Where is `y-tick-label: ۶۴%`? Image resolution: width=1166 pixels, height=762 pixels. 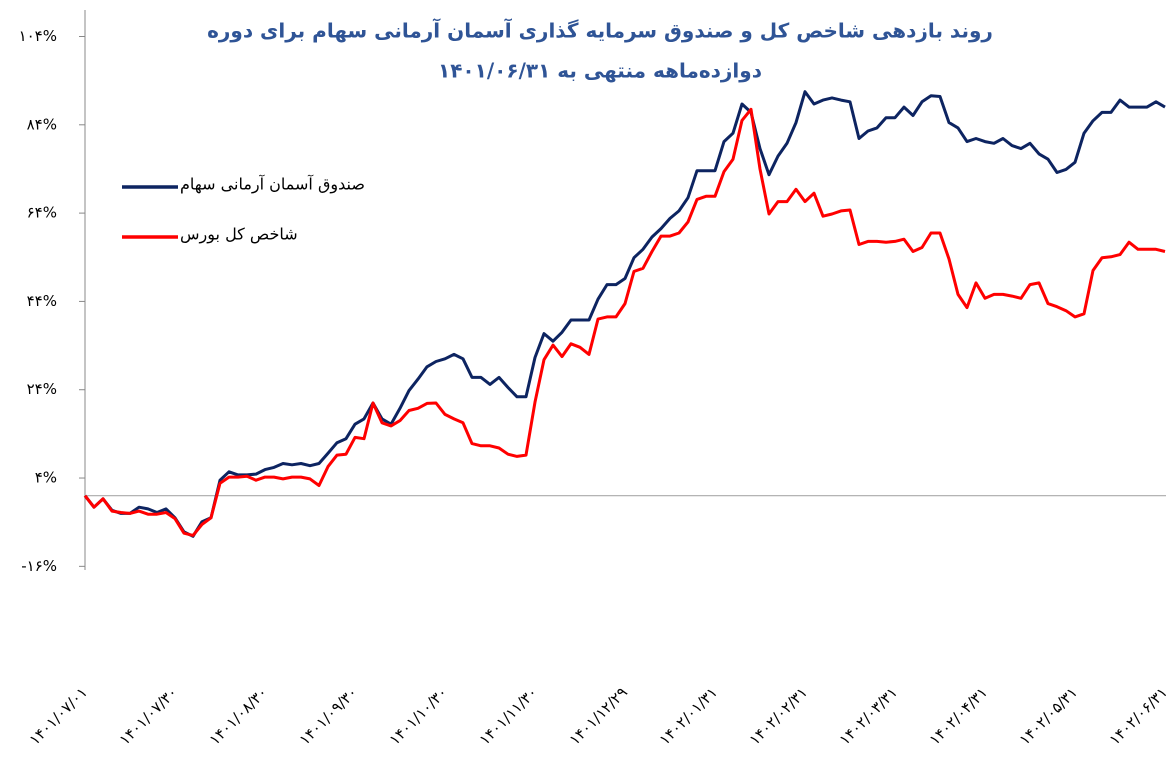
y-tick-label: ۶۴% is located at coordinates (42, 213).